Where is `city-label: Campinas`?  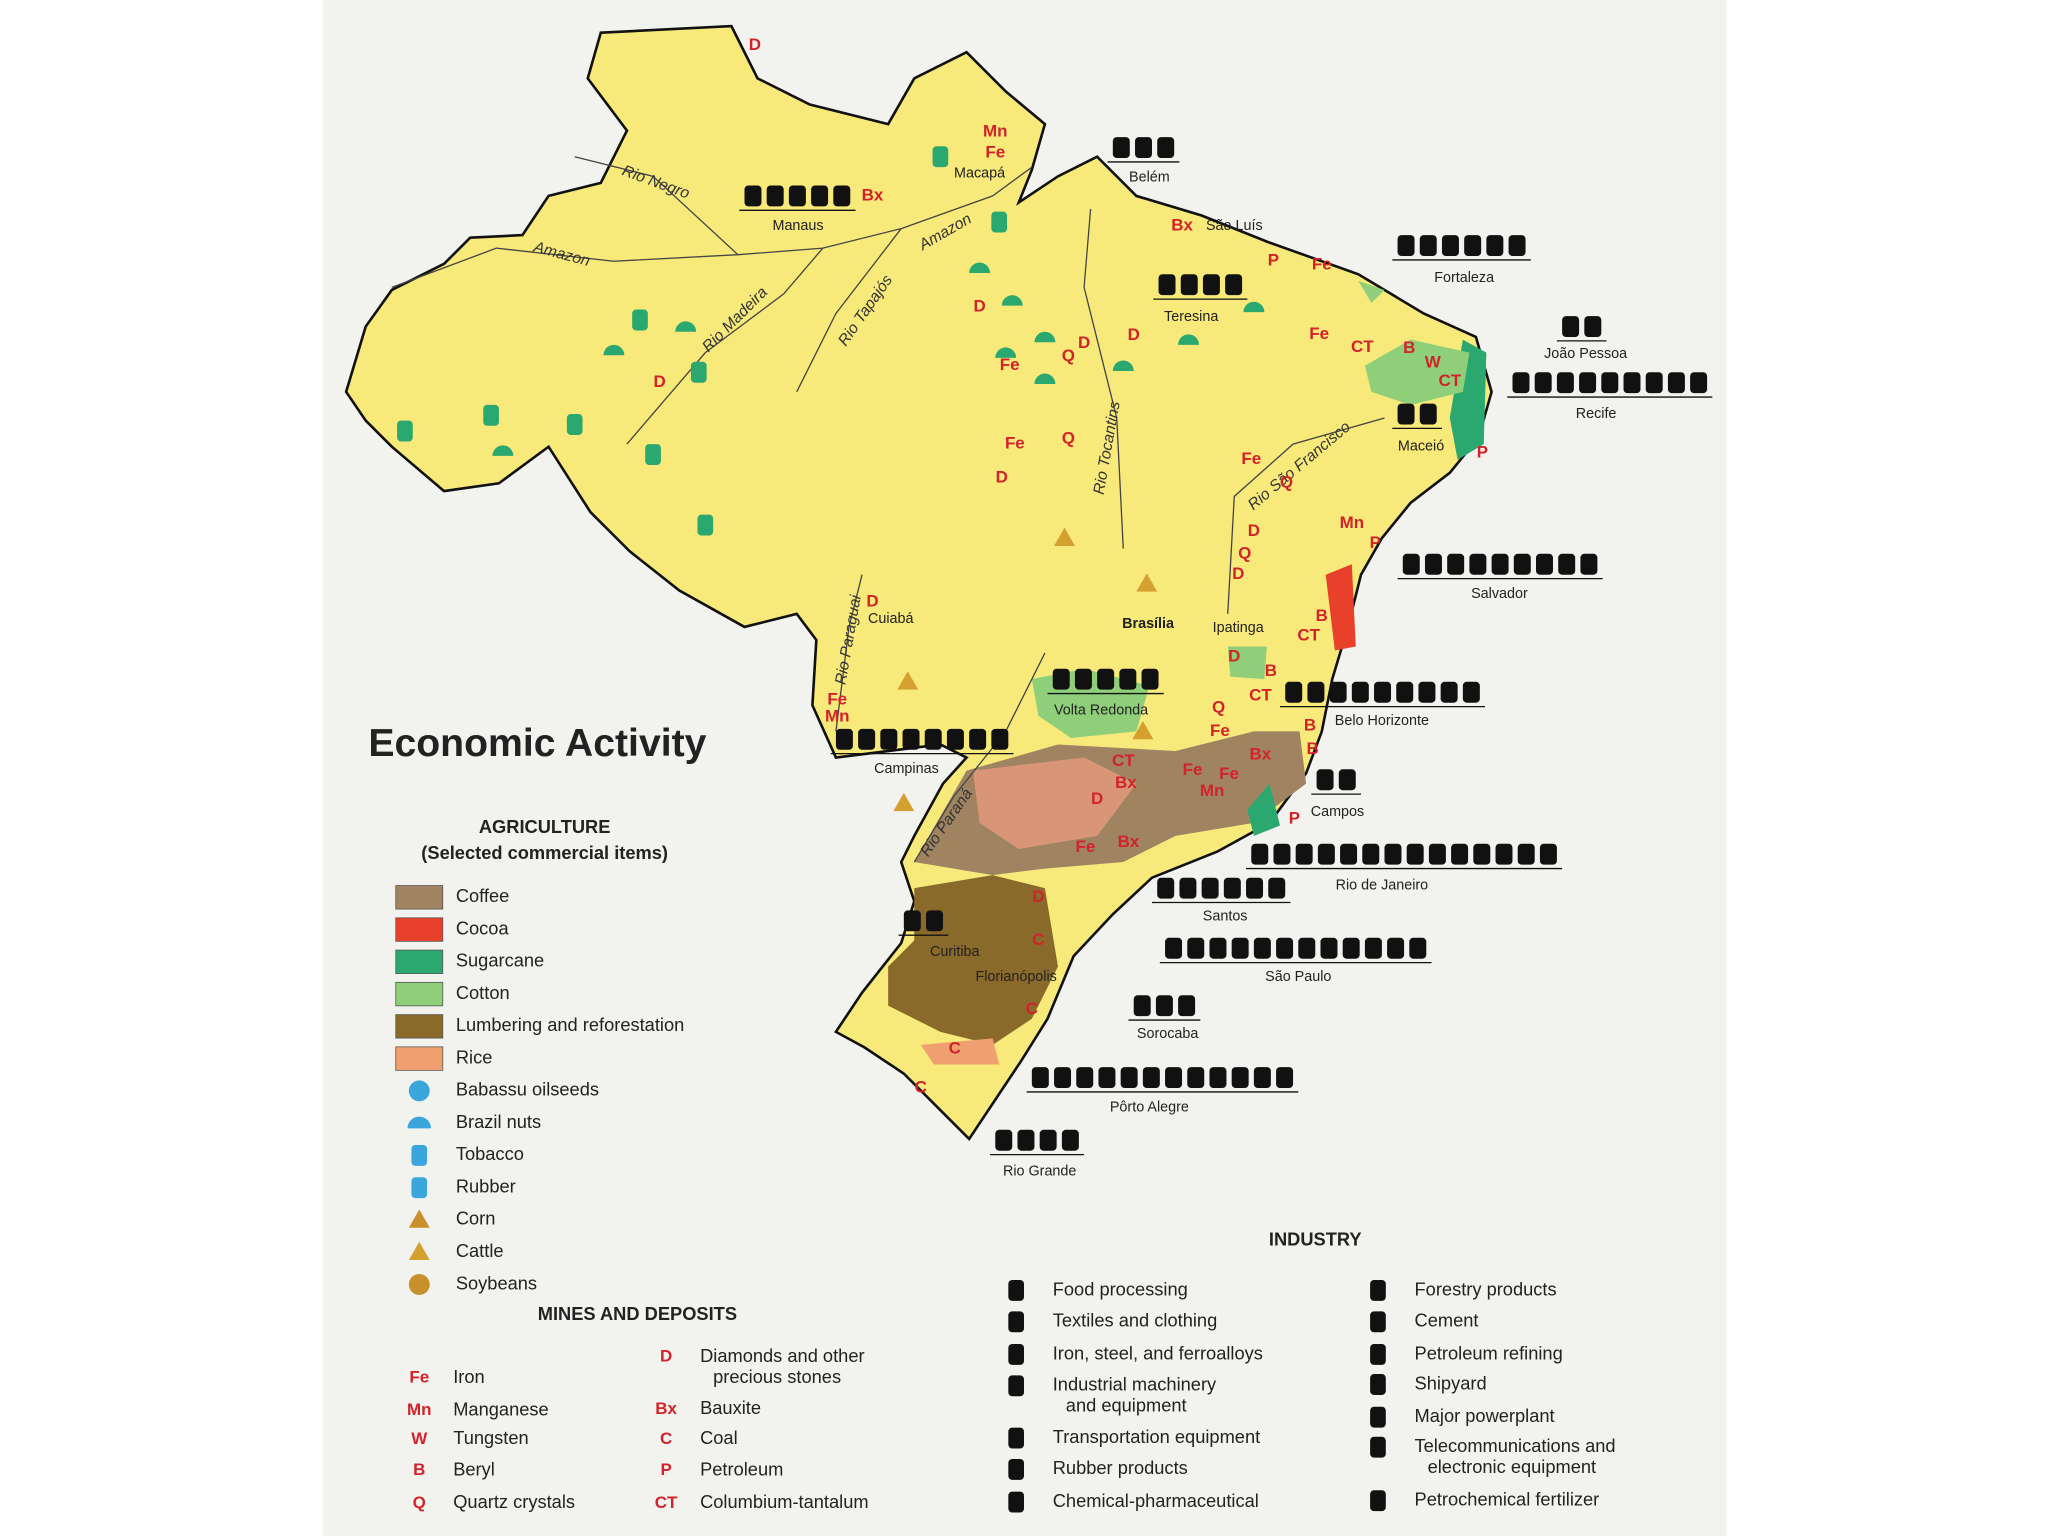
city-label: Campinas is located at coordinates (906, 769).